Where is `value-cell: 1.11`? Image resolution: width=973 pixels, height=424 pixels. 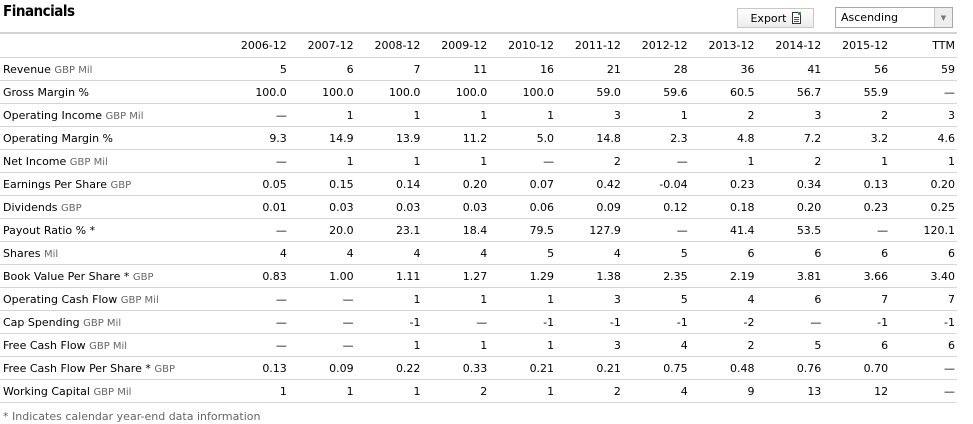 value-cell: 1.11 is located at coordinates (389, 276).